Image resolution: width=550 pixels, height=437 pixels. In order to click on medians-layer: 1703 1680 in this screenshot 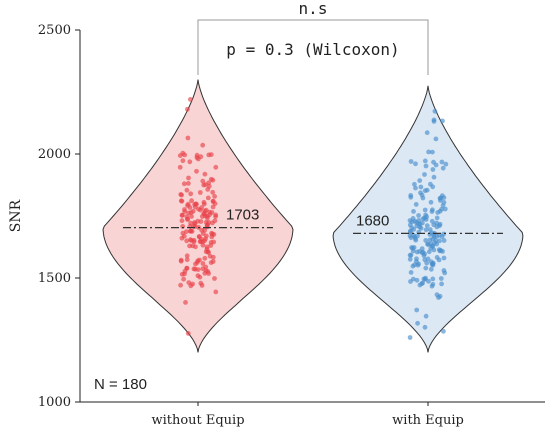, I will do `click(313, 220)`.